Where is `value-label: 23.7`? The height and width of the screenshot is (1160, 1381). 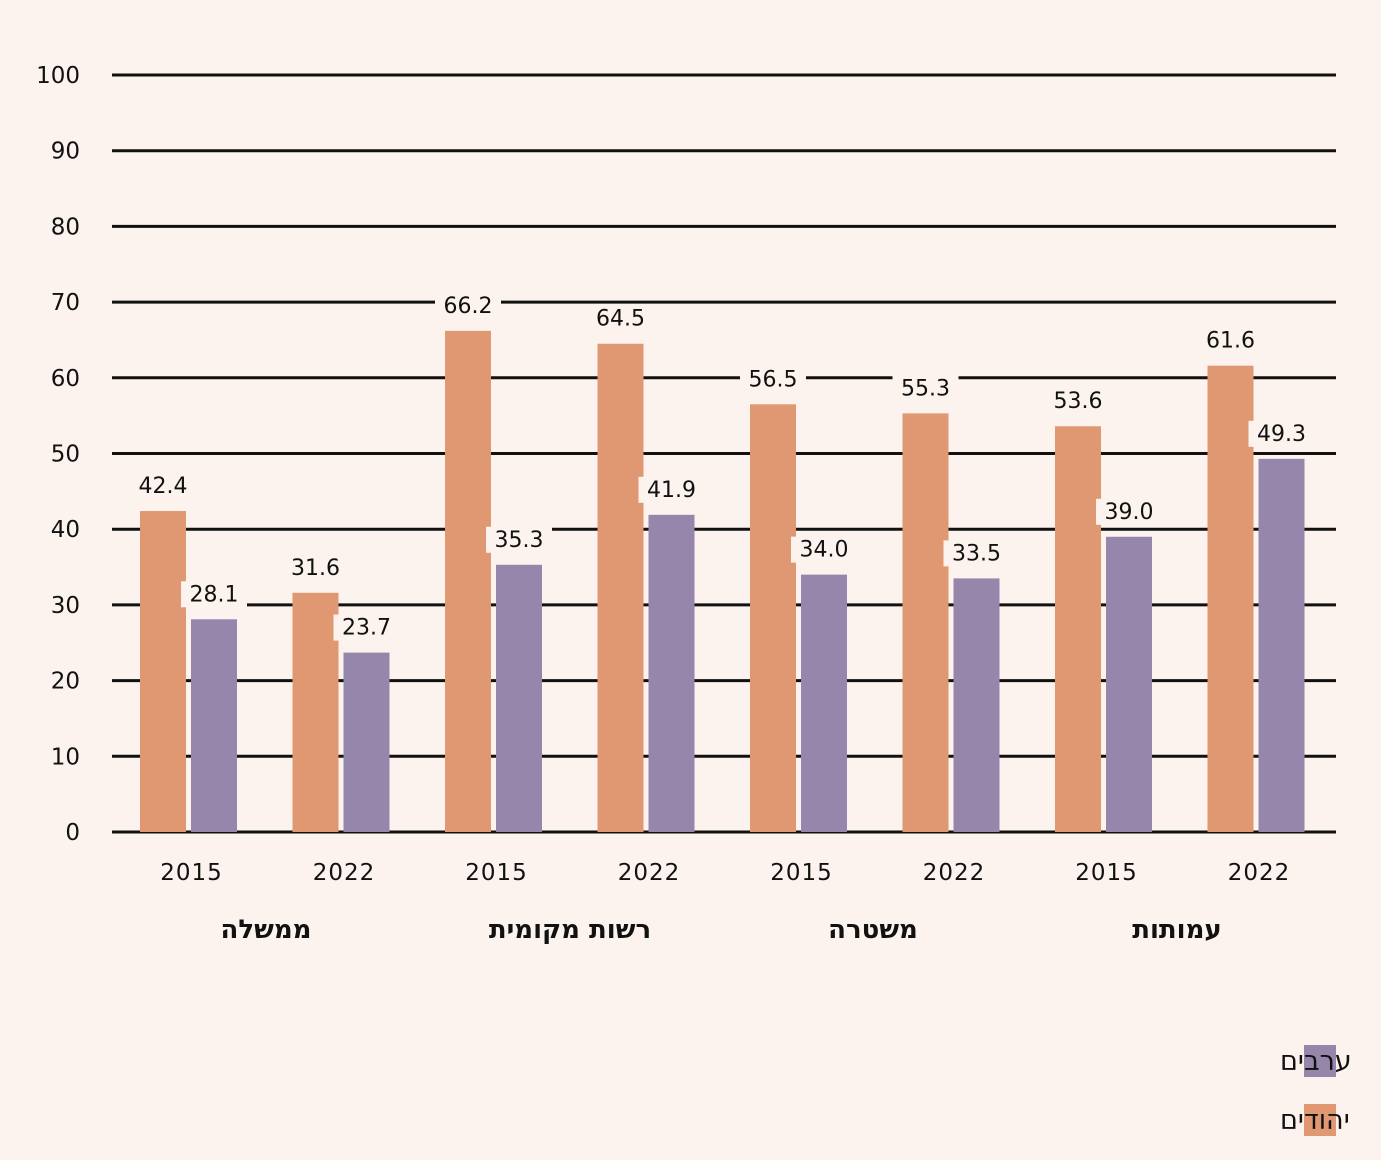 value-label: 23.7 is located at coordinates (366, 628).